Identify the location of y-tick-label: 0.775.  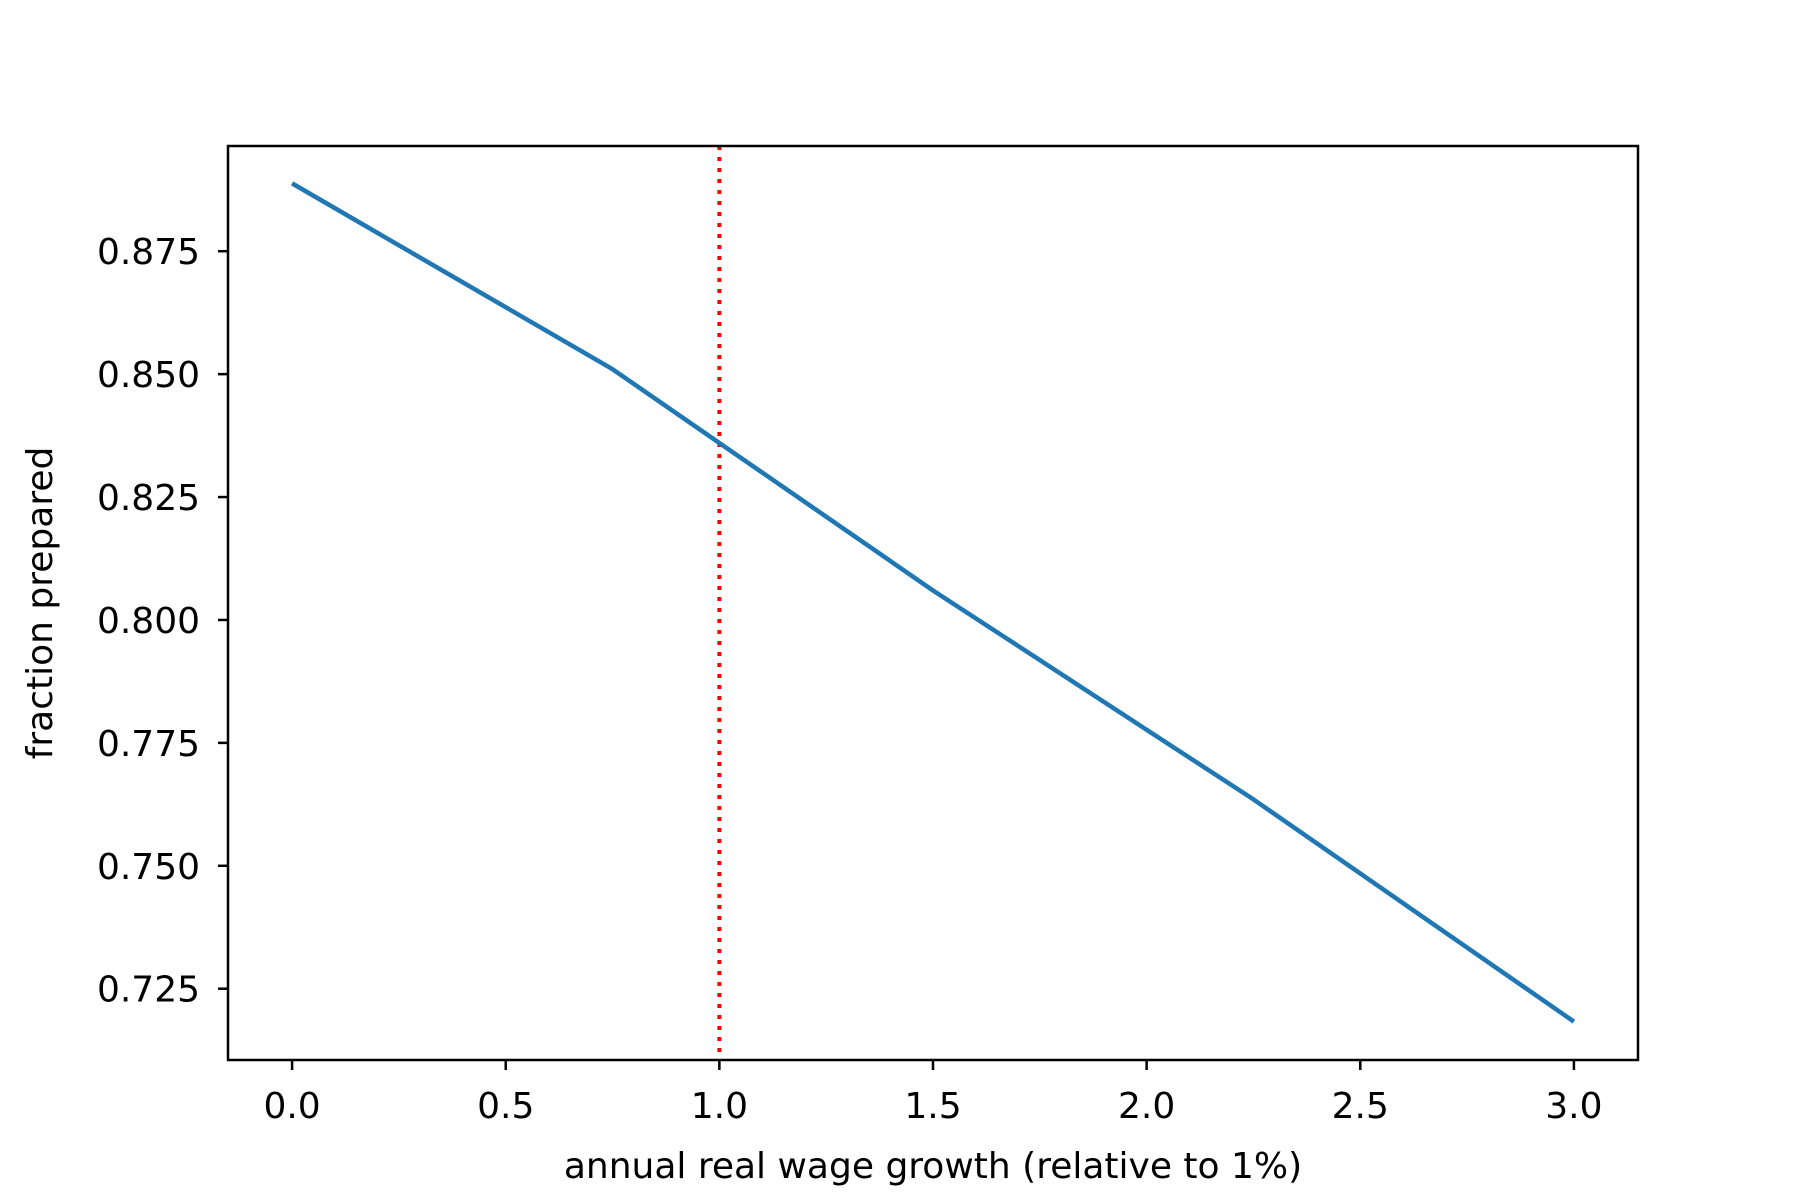
(148, 744).